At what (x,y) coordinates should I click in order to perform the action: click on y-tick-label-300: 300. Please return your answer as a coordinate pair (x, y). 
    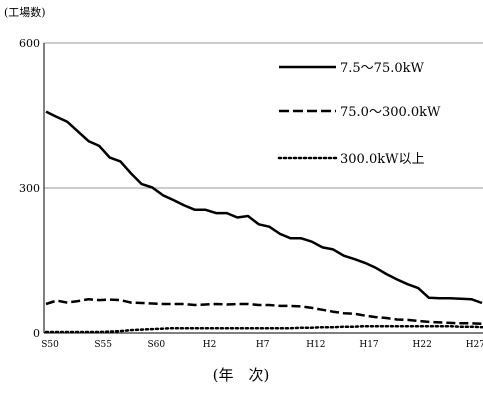
    Looking at the image, I should click on (29, 188).